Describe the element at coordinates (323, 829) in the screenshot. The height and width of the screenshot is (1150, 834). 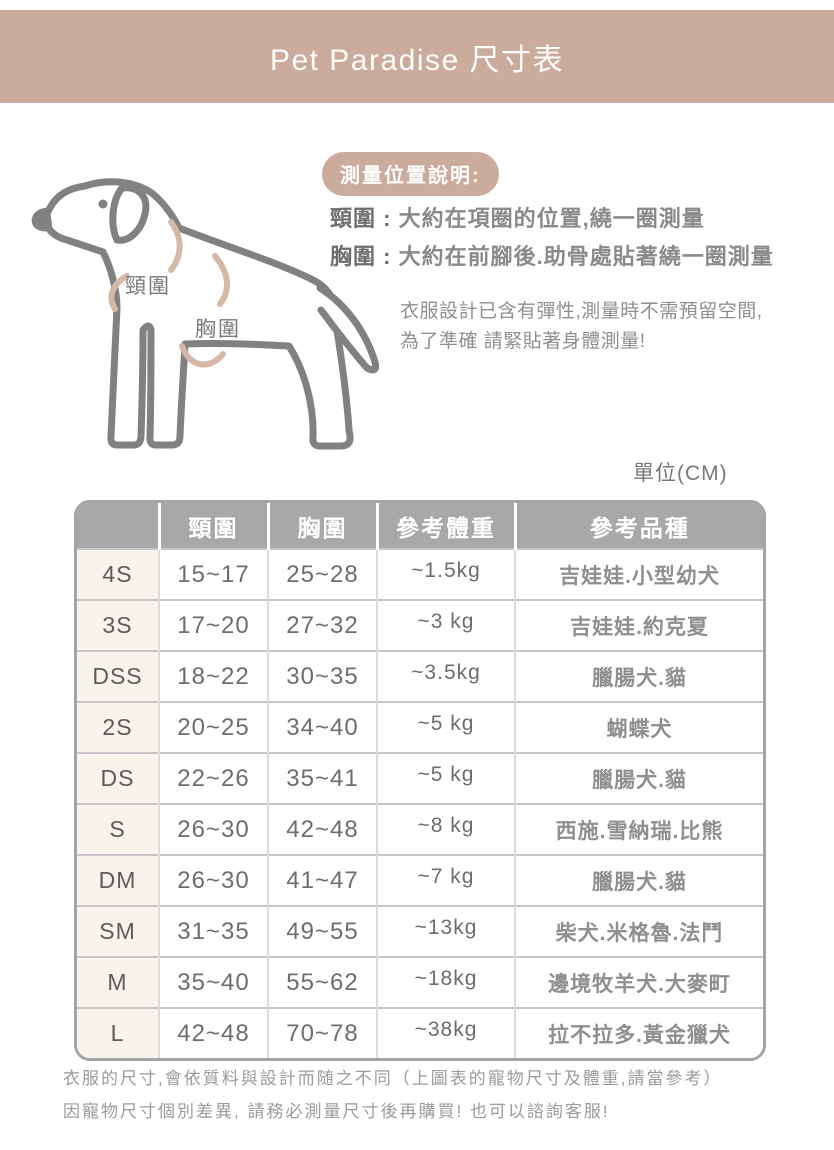
I see `chest-cell: 42~48` at that location.